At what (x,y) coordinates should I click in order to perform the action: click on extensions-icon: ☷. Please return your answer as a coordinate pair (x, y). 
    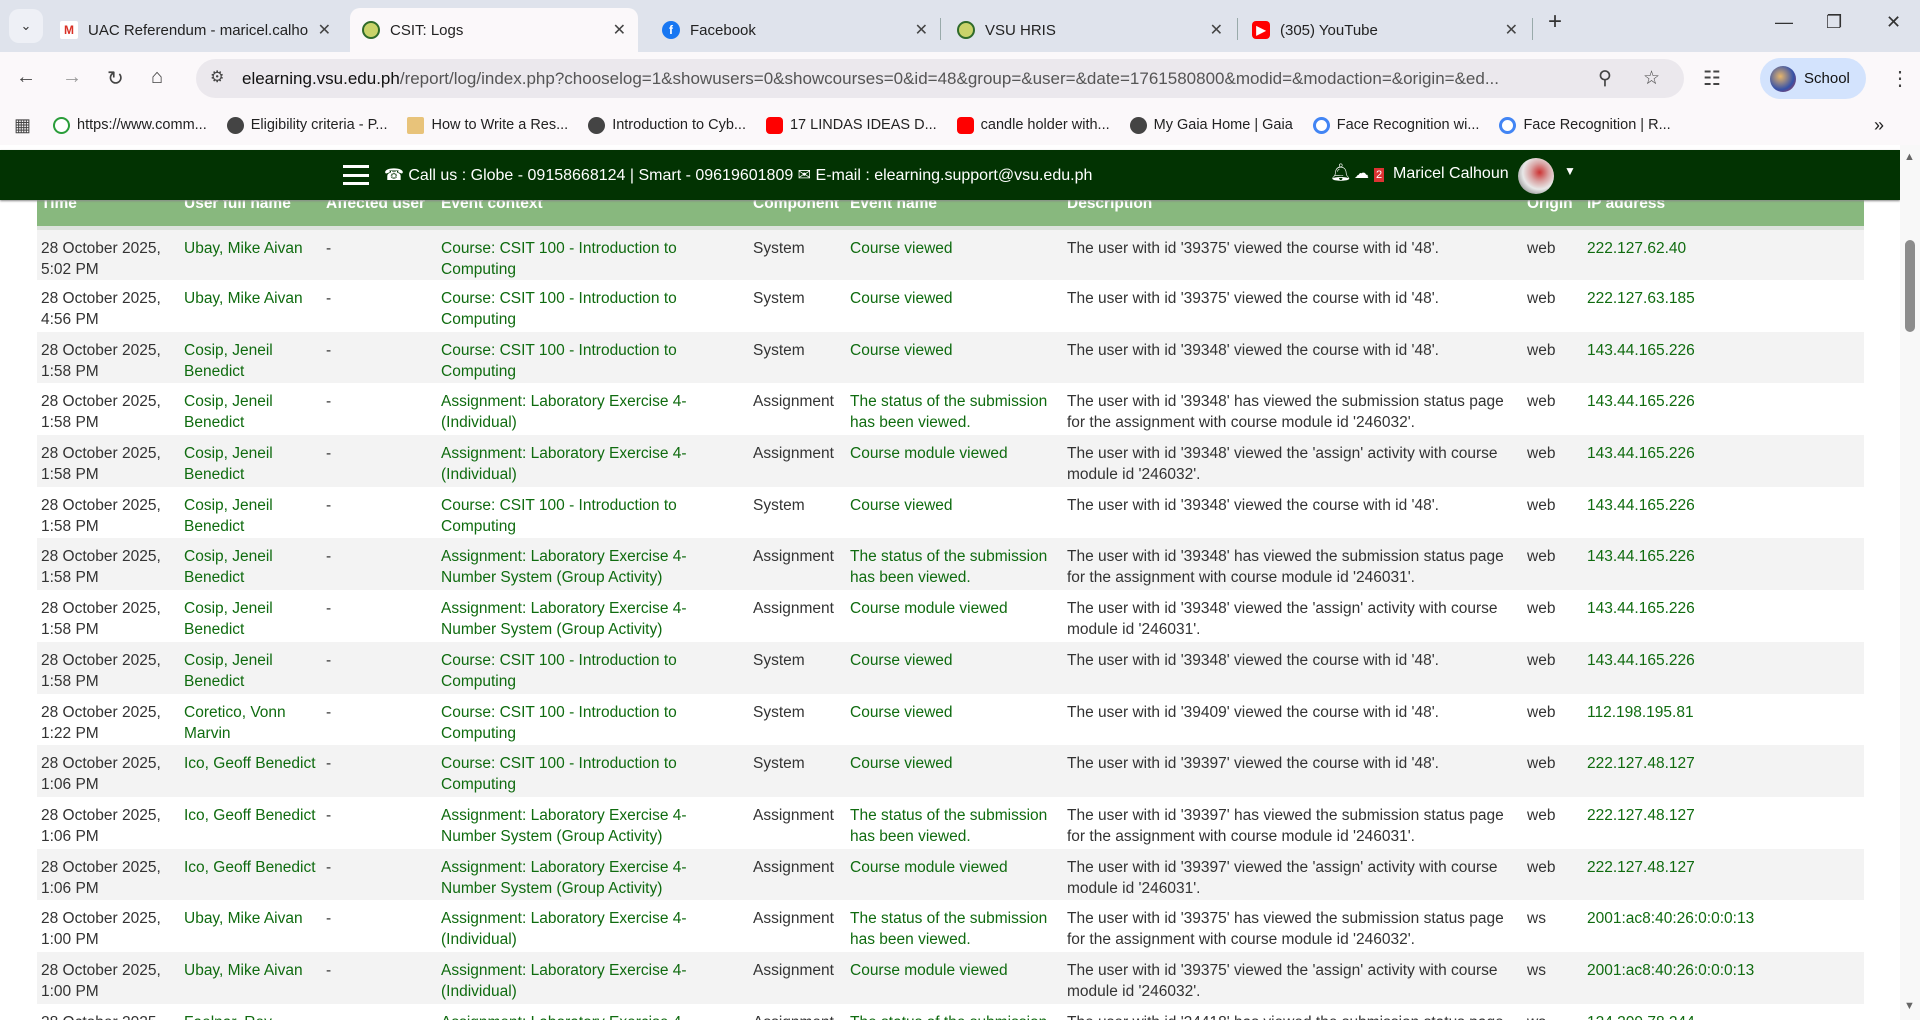
    Looking at the image, I should click on (1712, 79).